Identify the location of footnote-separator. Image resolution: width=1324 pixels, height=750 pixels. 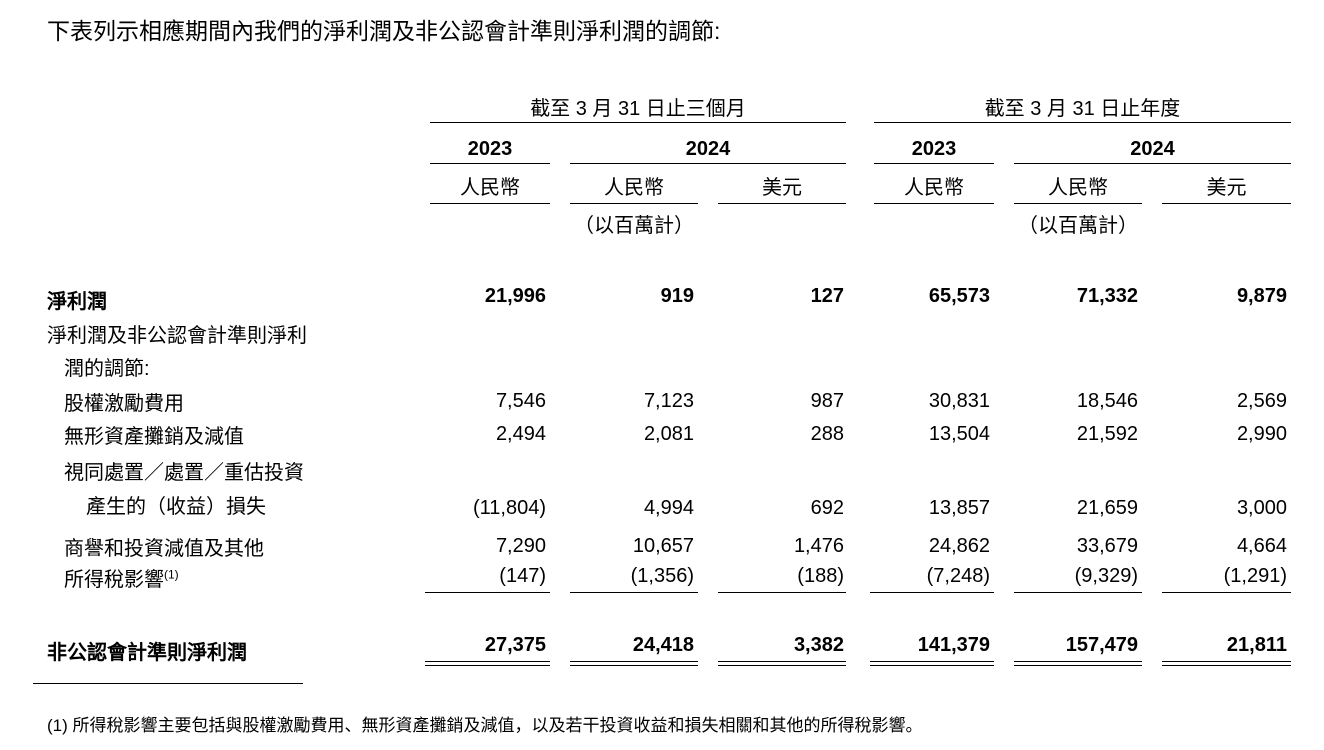
(168, 683).